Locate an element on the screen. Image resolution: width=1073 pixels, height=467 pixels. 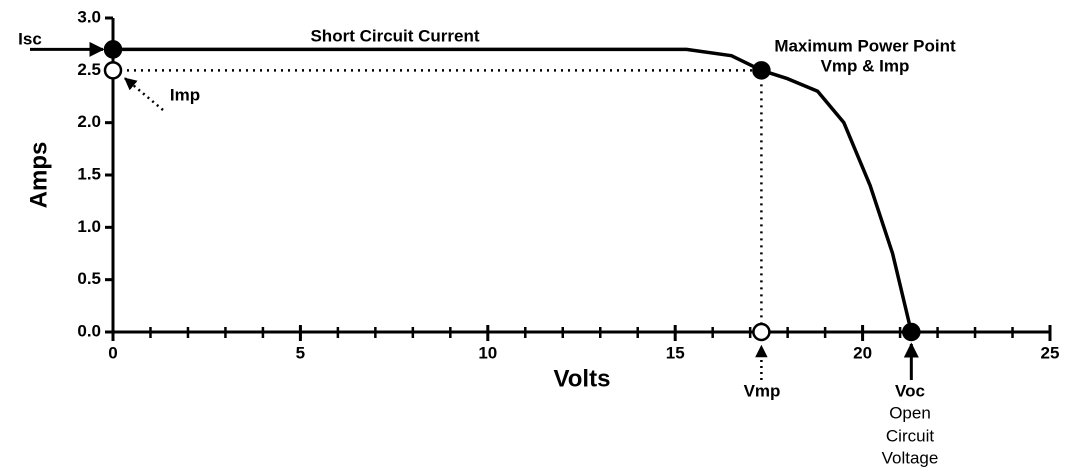
annotation: Voltage is located at coordinates (910, 457).